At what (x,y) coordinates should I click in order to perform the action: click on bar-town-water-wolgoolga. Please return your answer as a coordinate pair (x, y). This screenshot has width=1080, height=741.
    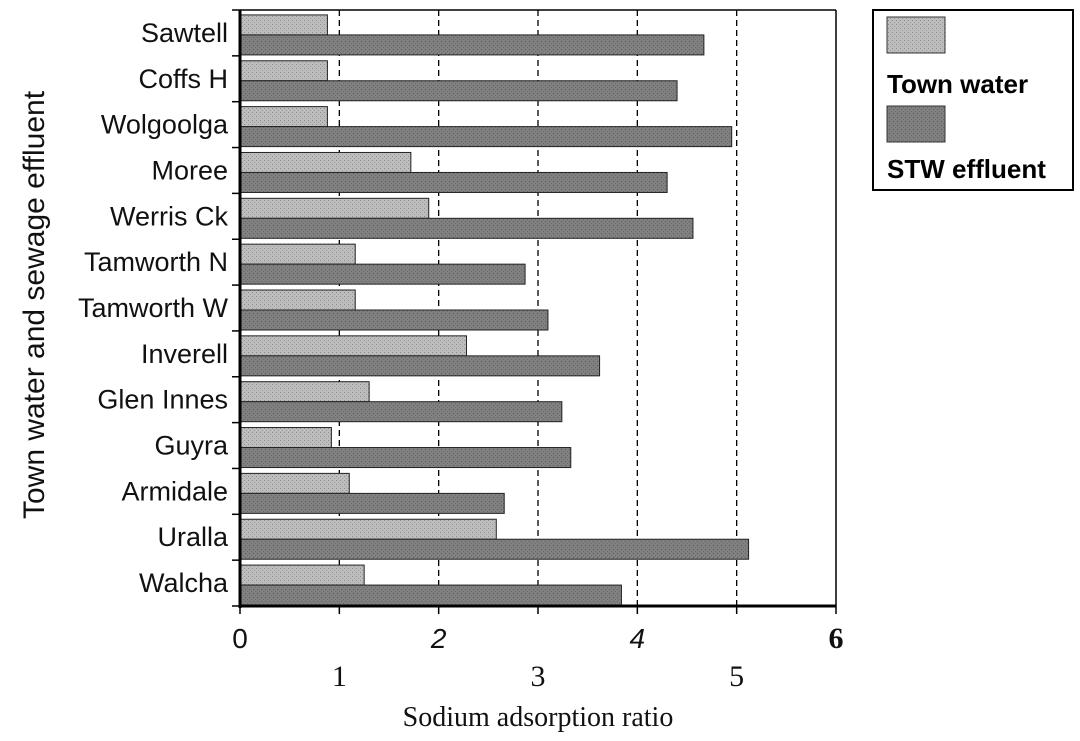
    Looking at the image, I should click on (283, 117).